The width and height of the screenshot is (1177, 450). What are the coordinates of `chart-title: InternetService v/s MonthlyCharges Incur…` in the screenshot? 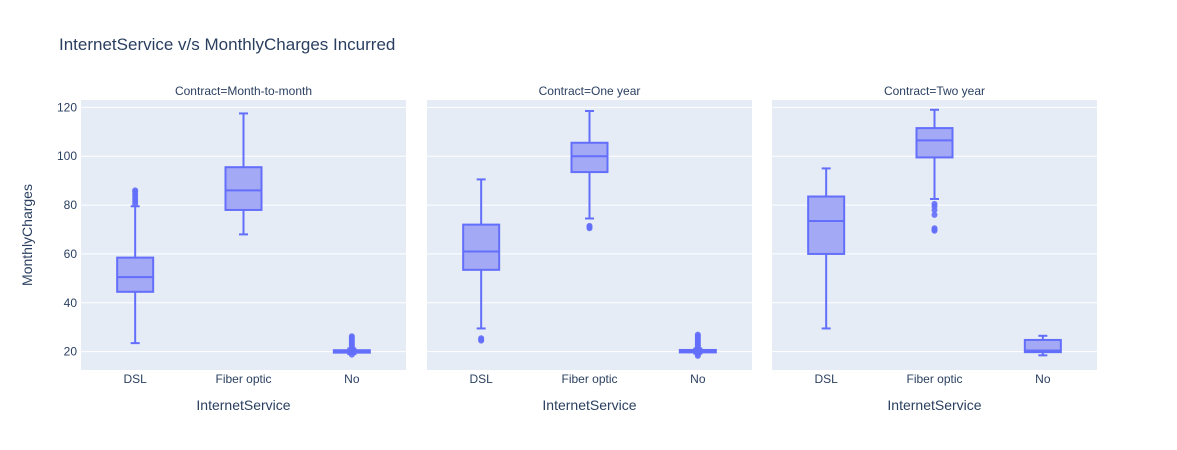 It's located at (227, 44).